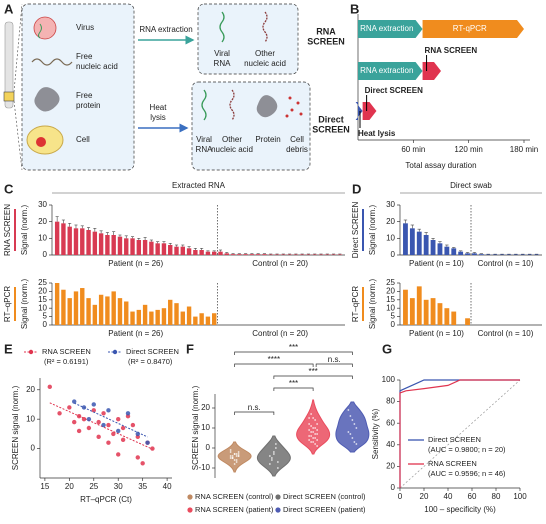  I want to click on y-tick-label: 25, so click(390, 282).